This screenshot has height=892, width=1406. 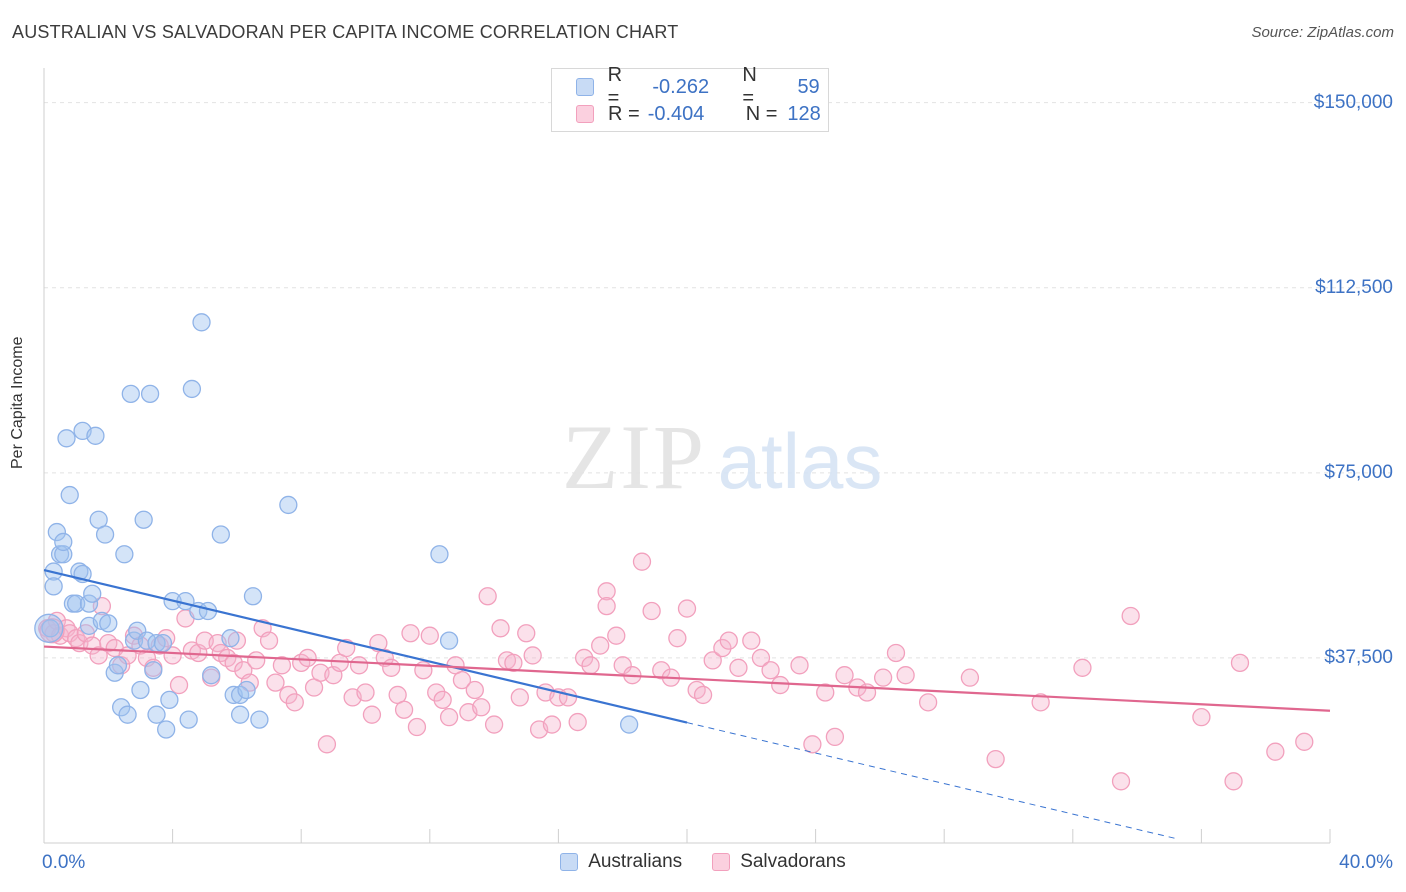 What do you see at coordinates (1358, 472) in the screenshot?
I see `y-tick-label-2: $75,000` at bounding box center [1358, 472].